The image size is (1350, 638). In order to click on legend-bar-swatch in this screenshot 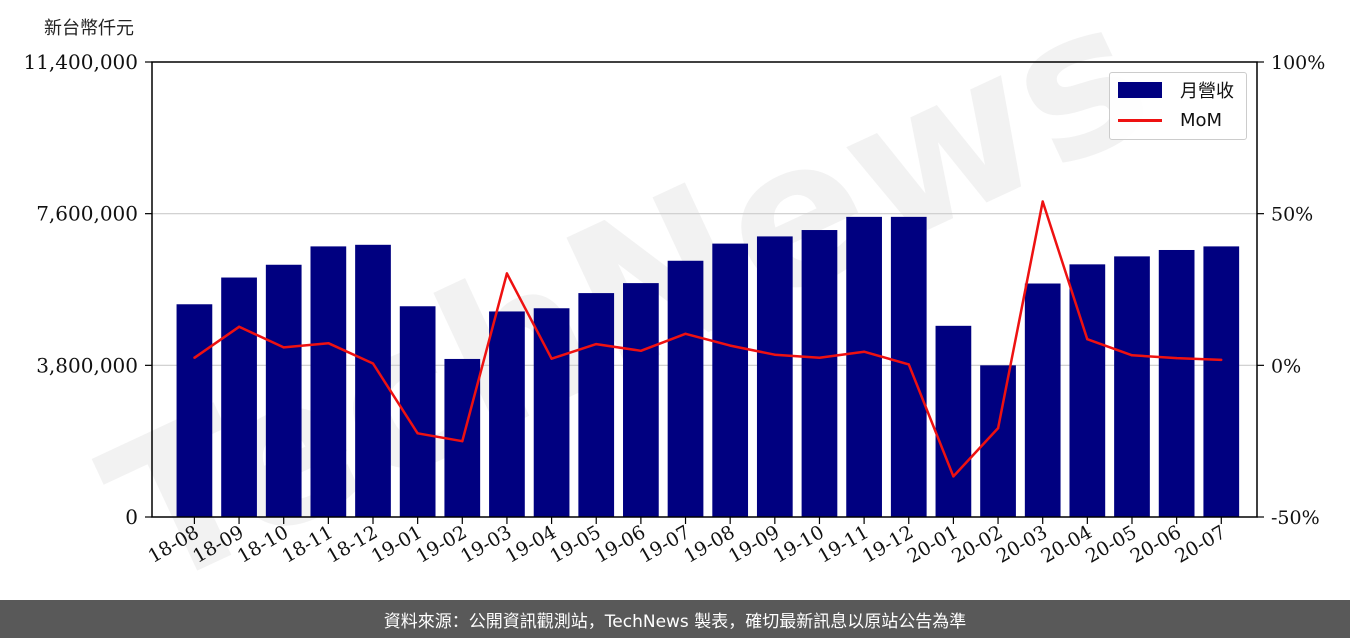, I will do `click(1140, 90)`.